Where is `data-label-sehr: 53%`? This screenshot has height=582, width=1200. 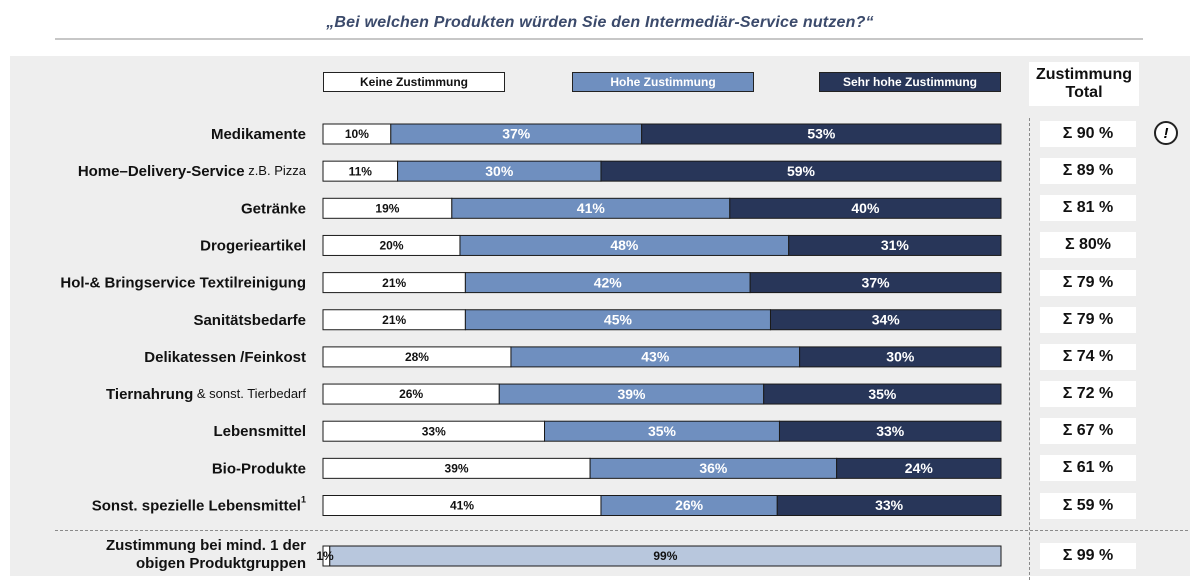
data-label-sehr: 53% is located at coordinates (821, 134).